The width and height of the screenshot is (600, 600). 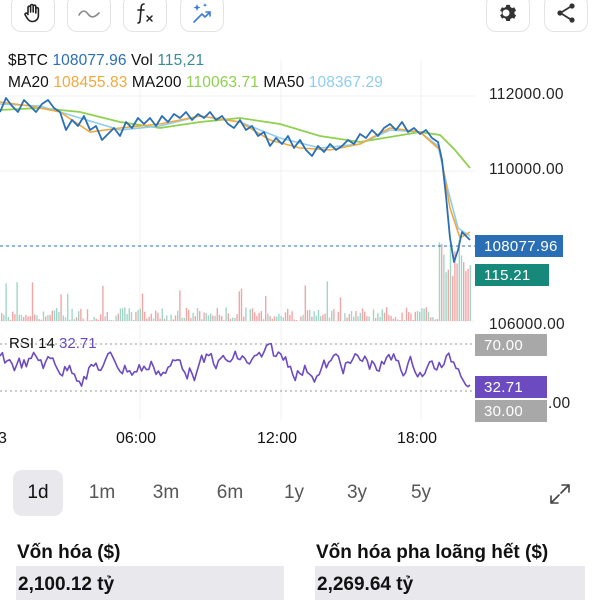 What do you see at coordinates (166, 492) in the screenshot?
I see `range-3m: 3m` at bounding box center [166, 492].